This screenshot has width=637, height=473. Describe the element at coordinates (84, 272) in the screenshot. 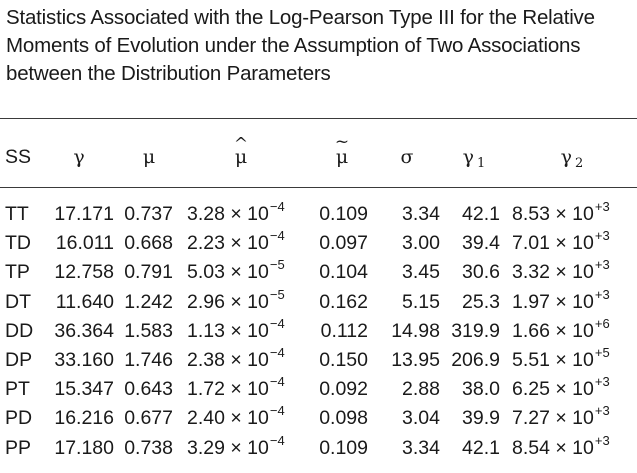

I see `cell-gamma: 12.758` at that location.